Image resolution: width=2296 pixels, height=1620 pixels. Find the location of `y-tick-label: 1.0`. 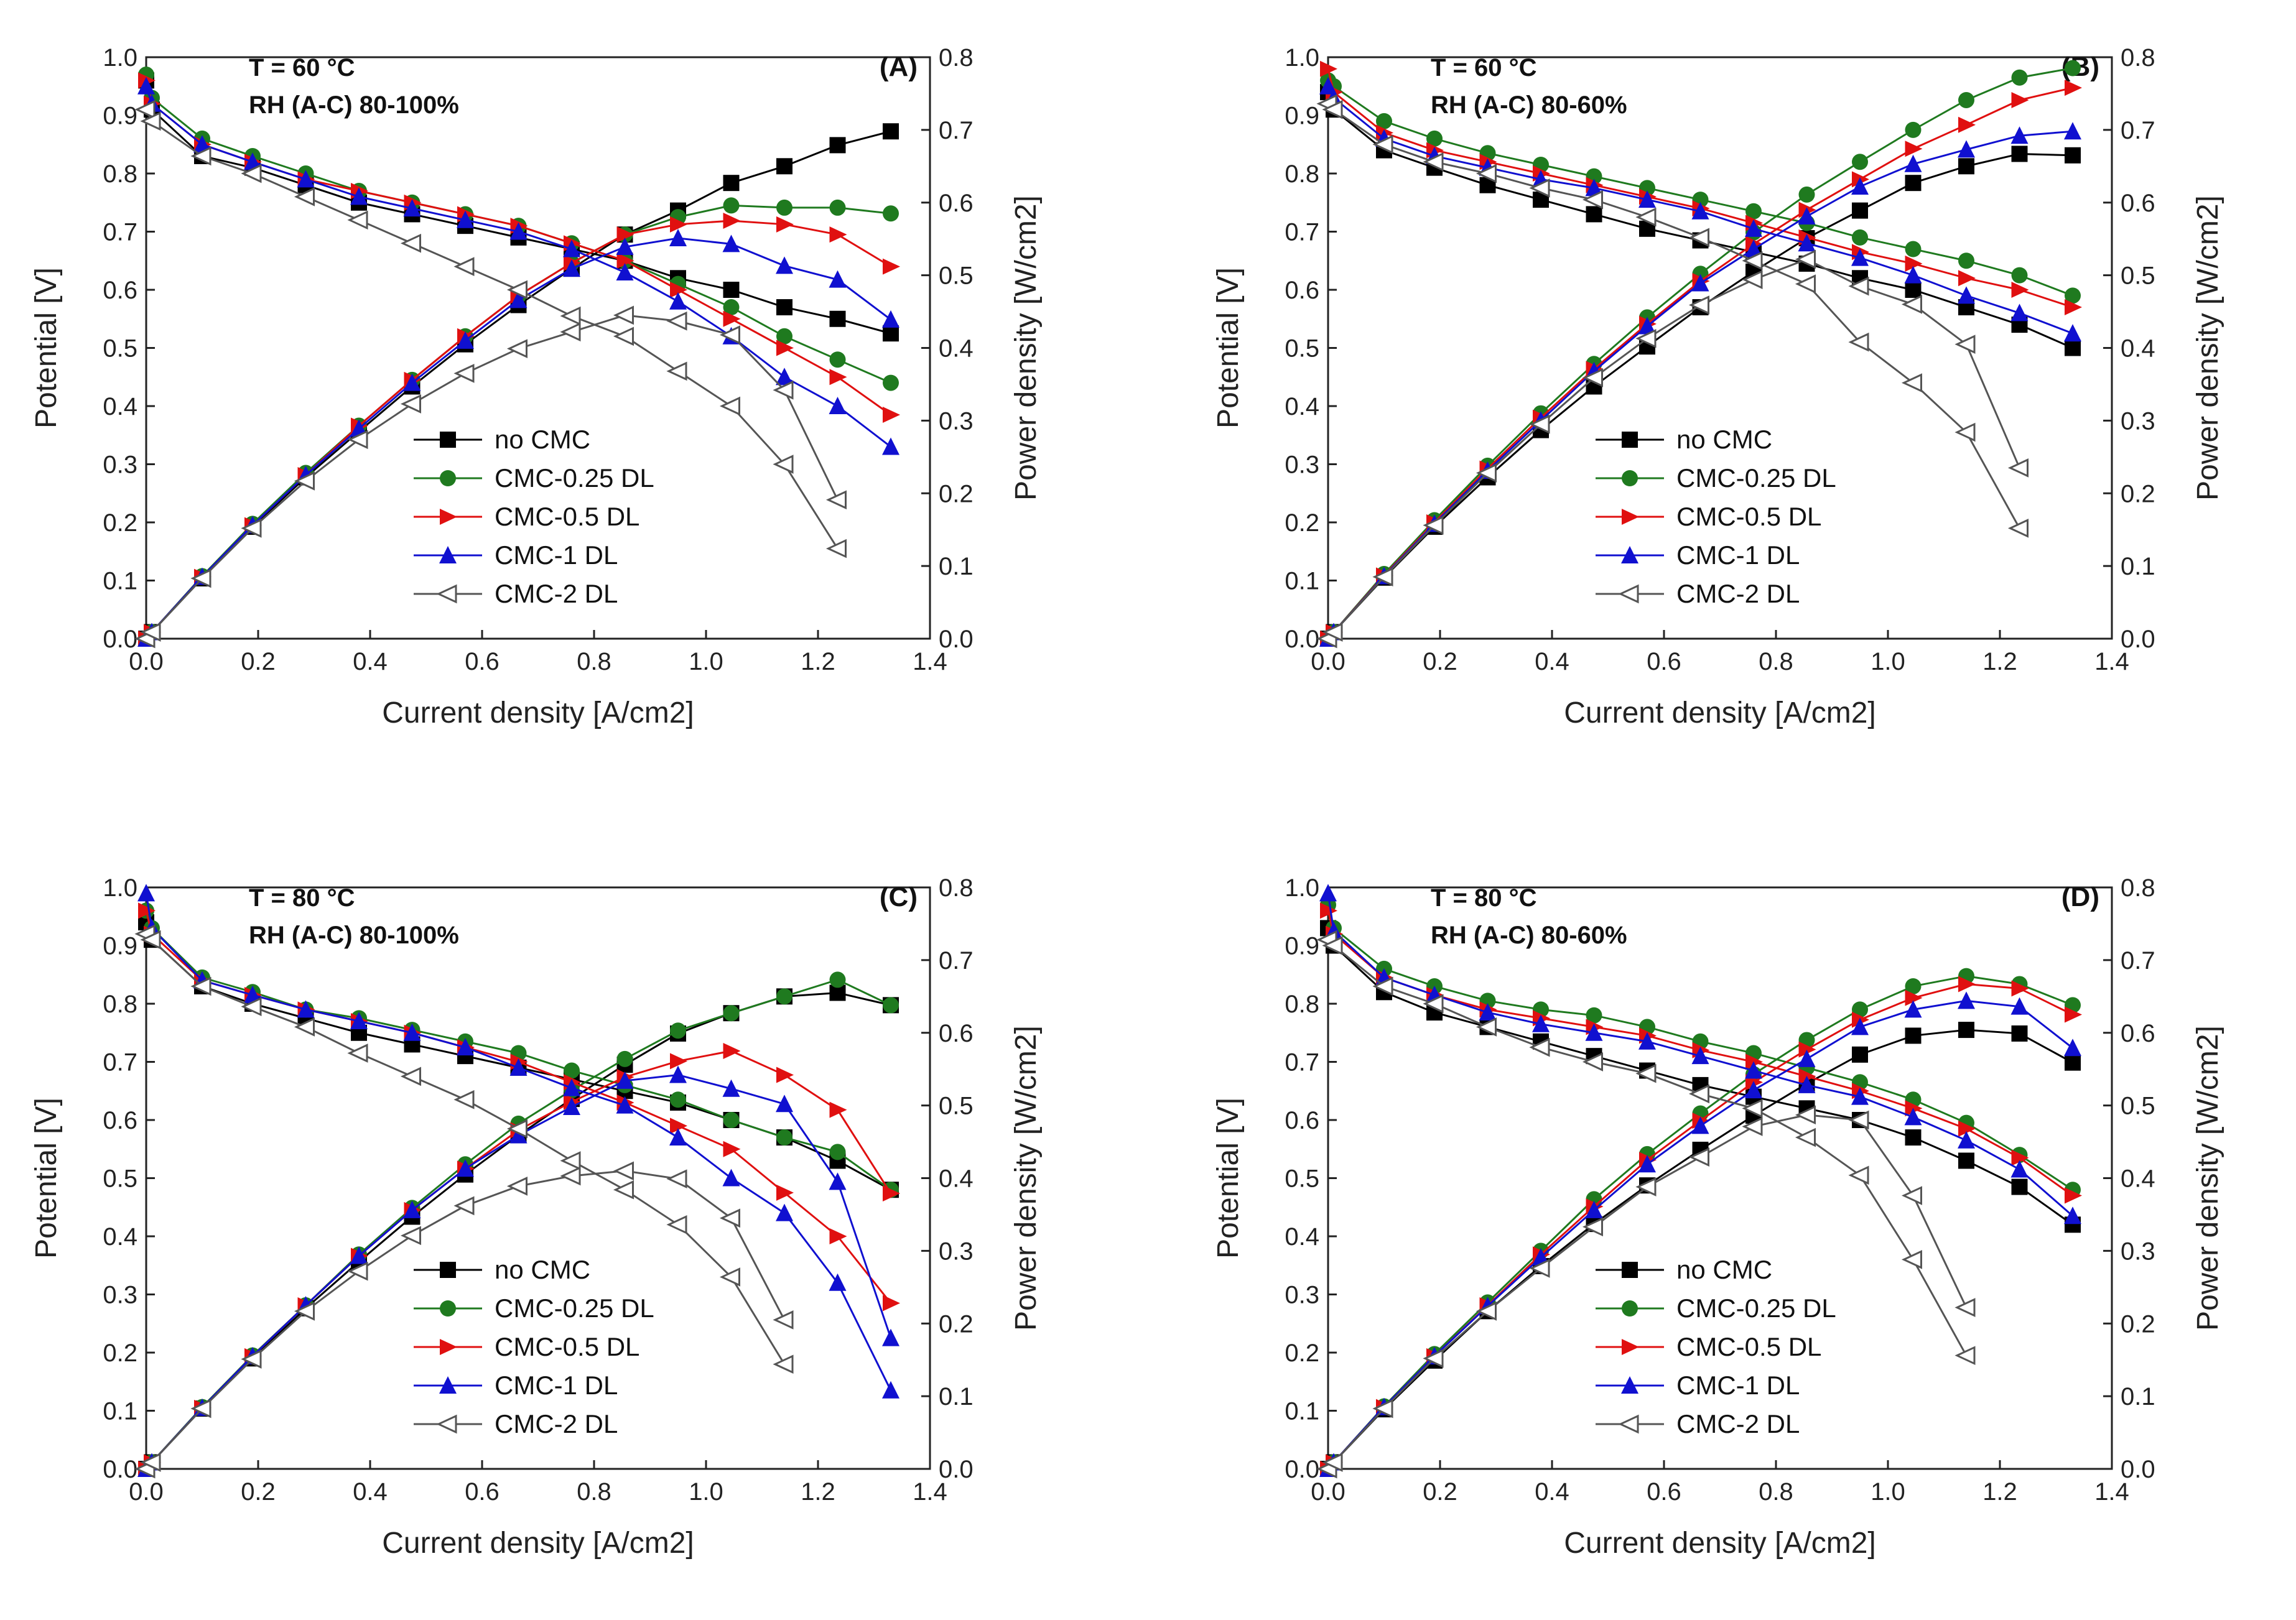

y-tick-label: 1.0 is located at coordinates (120, 888).